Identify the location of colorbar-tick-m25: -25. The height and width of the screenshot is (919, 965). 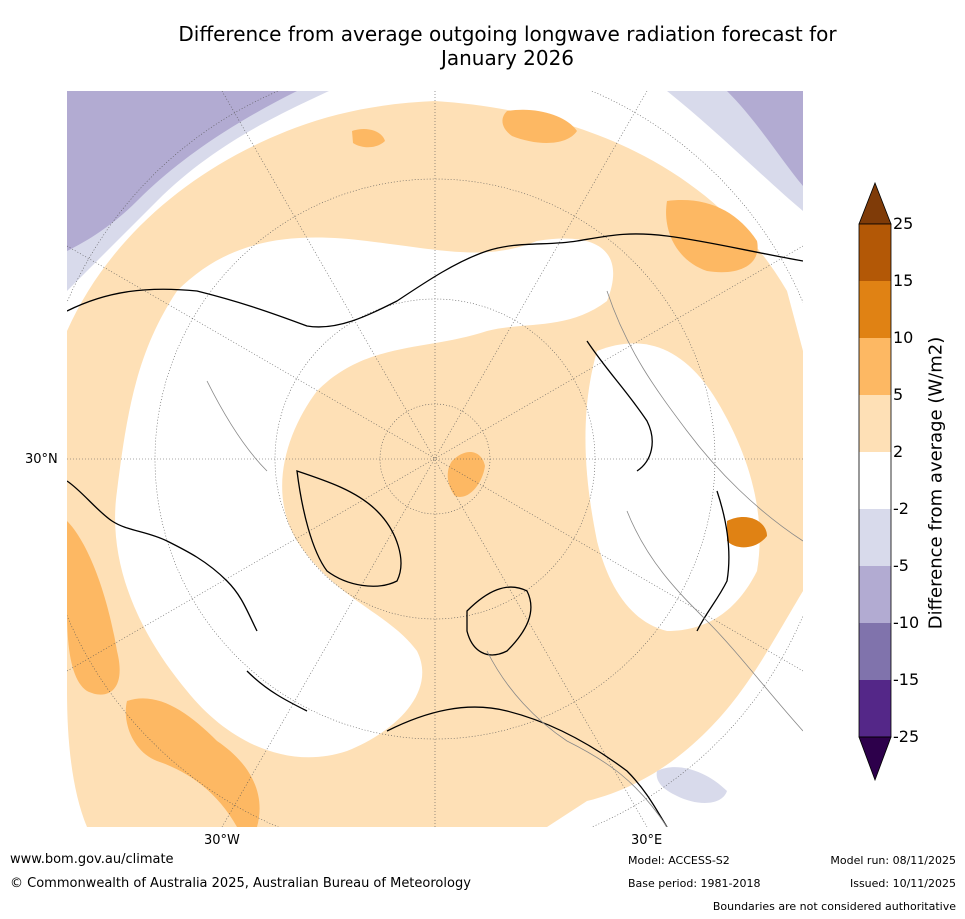
(906, 736).